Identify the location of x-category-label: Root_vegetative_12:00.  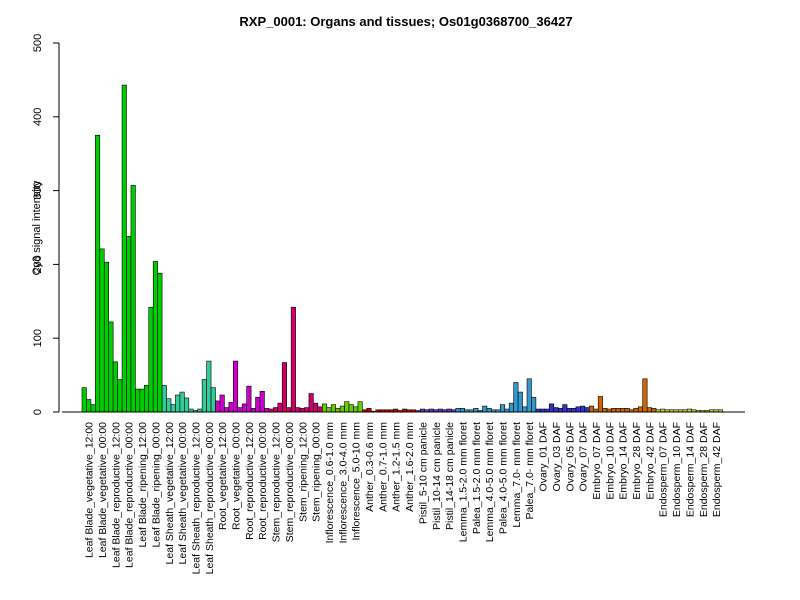
(223, 476).